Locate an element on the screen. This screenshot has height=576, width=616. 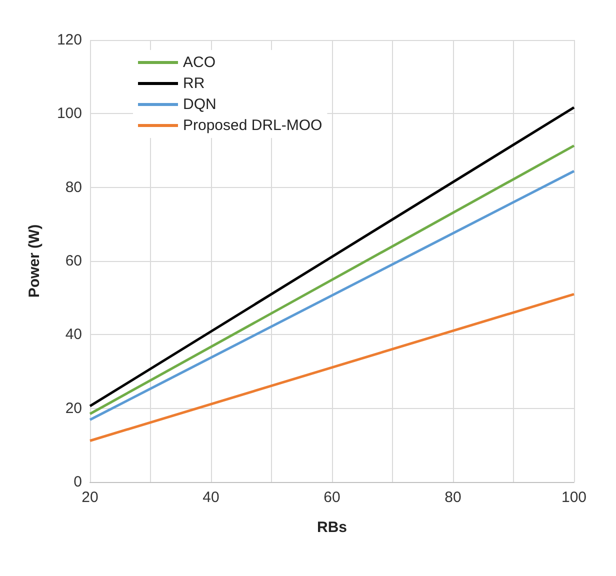
x-tick-label: 40 is located at coordinates (211, 497).